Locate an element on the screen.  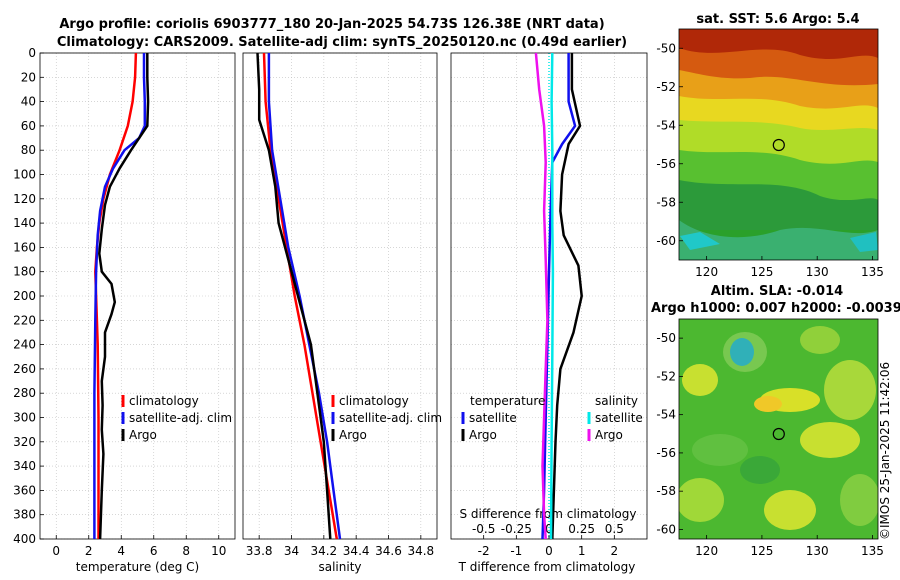
y-tick-label: 160 is located at coordinates (24, 247).